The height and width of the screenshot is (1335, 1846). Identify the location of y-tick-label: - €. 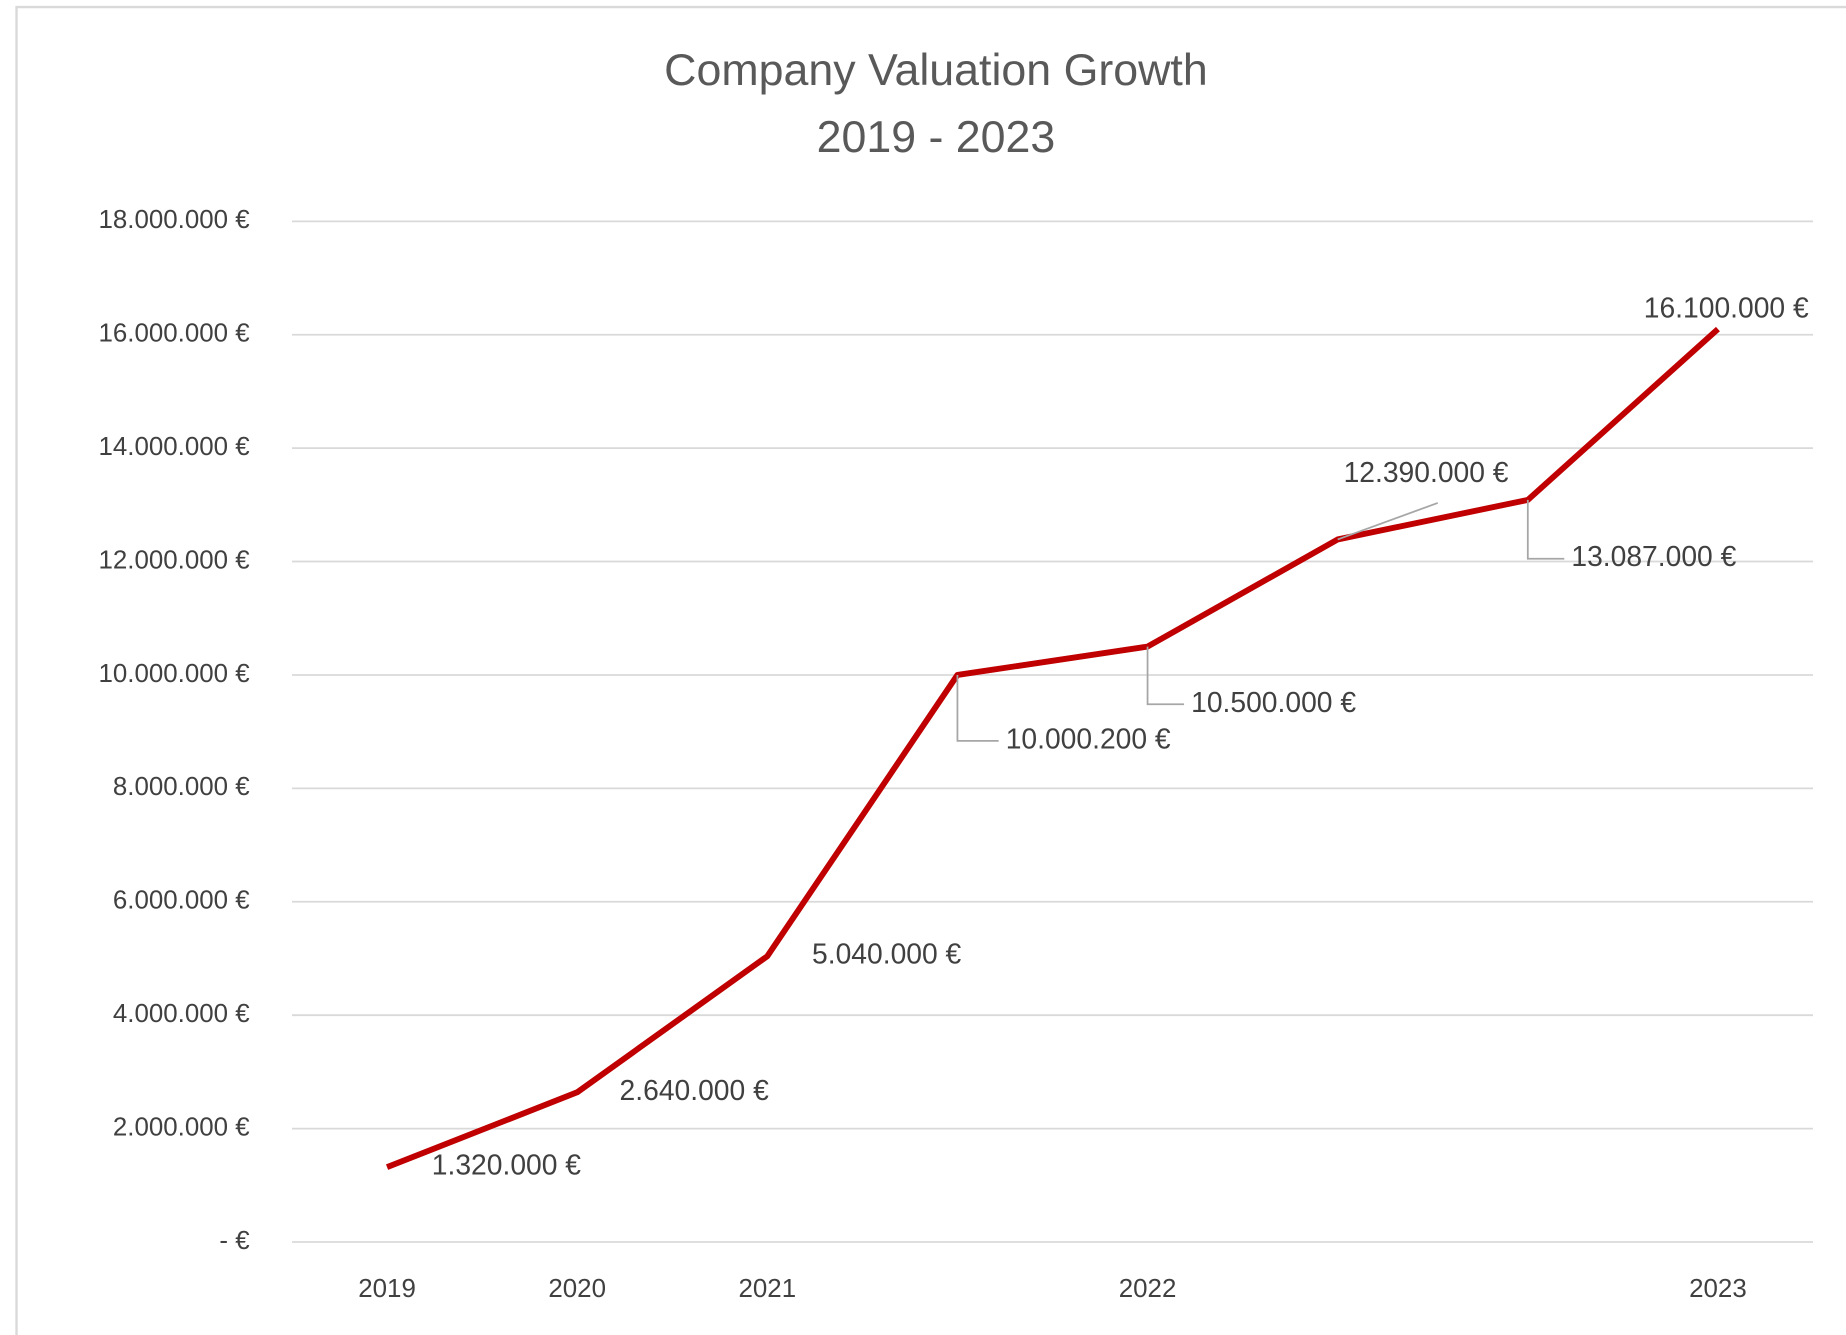
(234, 1241).